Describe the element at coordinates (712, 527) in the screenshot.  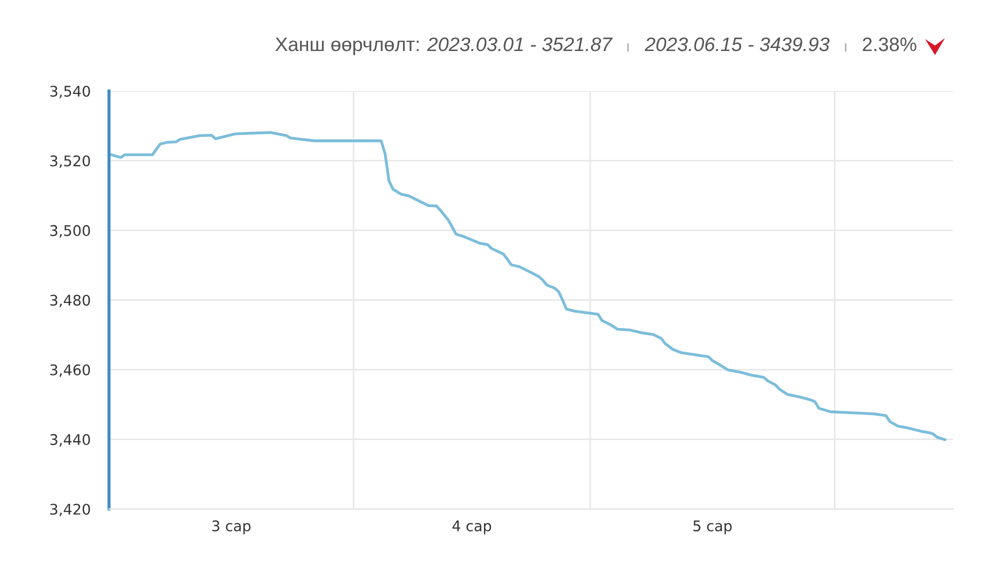
I see `x-tick-label: 5 сар` at that location.